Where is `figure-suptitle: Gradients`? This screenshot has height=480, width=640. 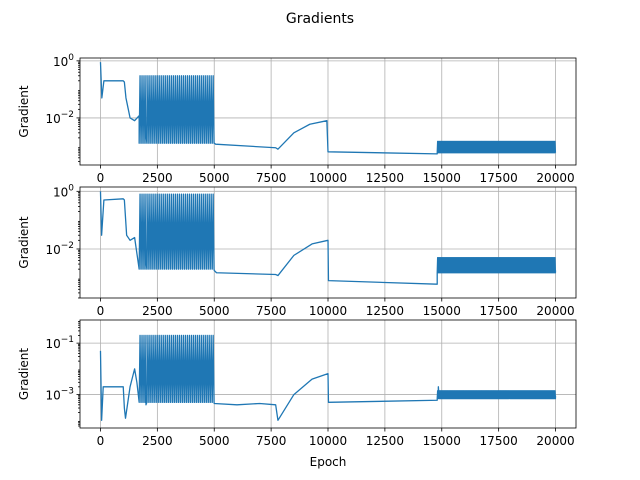
figure-suptitle: Gradients is located at coordinates (320, 19).